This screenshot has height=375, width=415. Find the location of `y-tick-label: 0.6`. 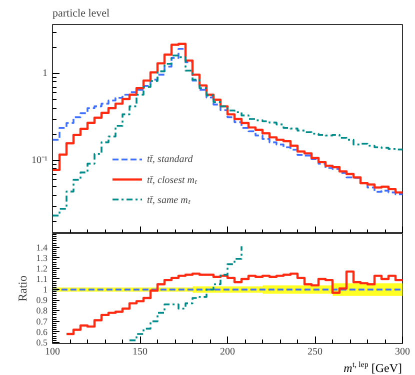

y-tick-label: 0.6 is located at coordinates (42, 331).